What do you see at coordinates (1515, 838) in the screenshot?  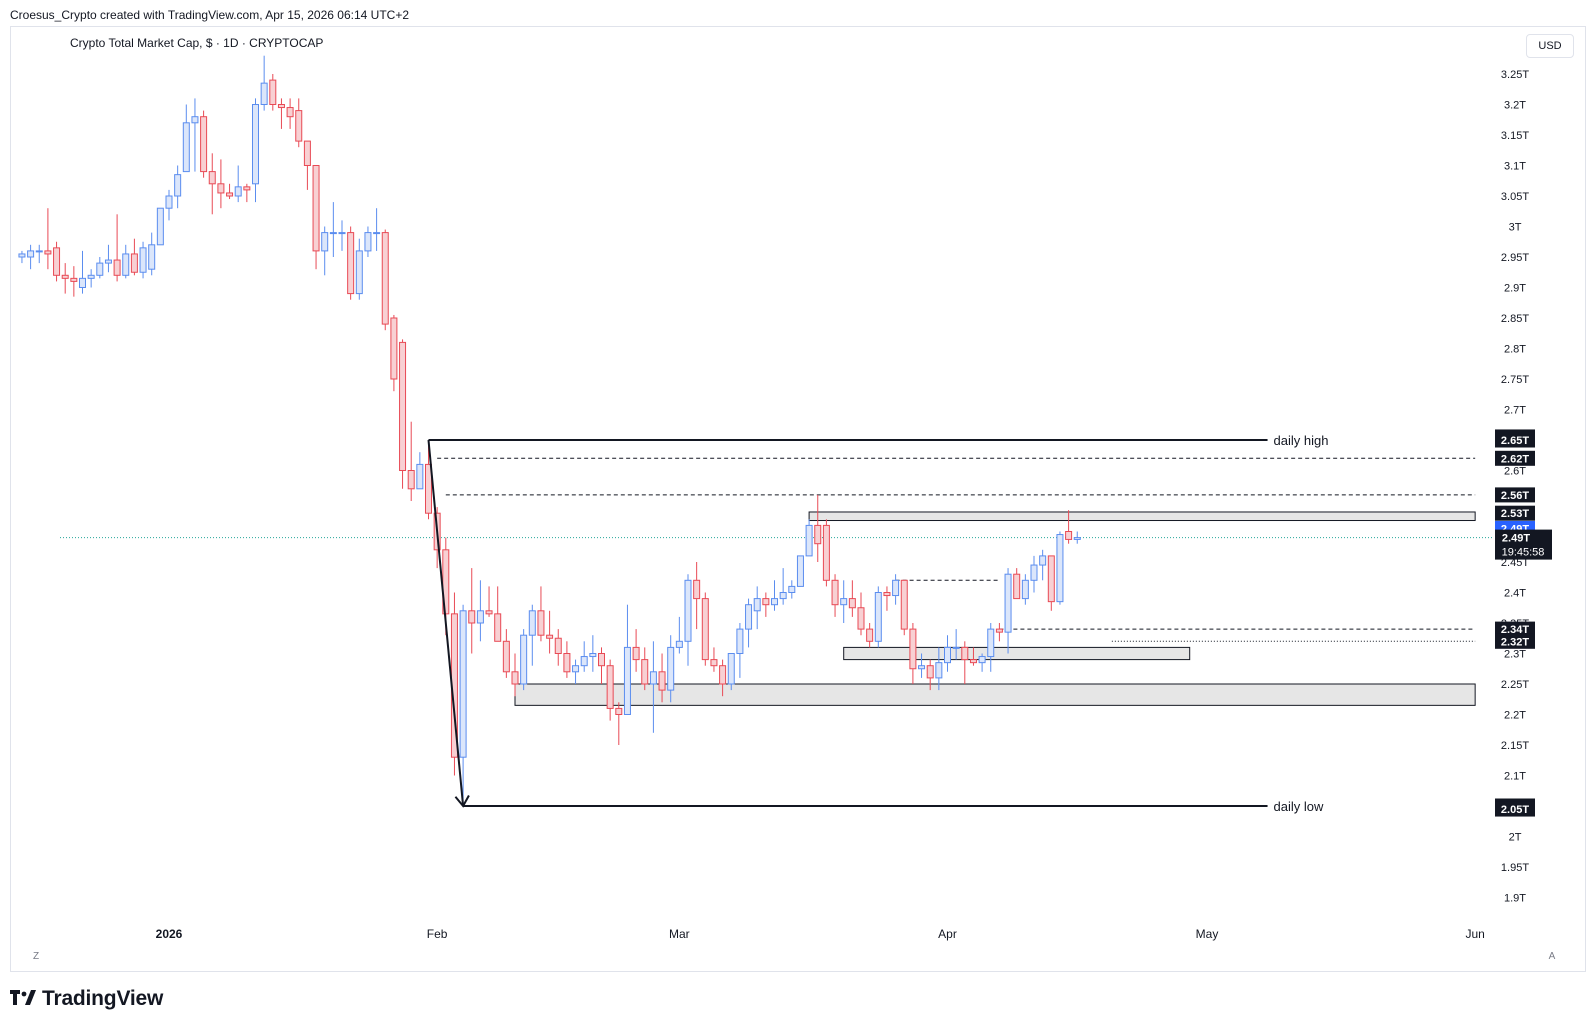 I see `y-tick-label: 2T` at bounding box center [1515, 838].